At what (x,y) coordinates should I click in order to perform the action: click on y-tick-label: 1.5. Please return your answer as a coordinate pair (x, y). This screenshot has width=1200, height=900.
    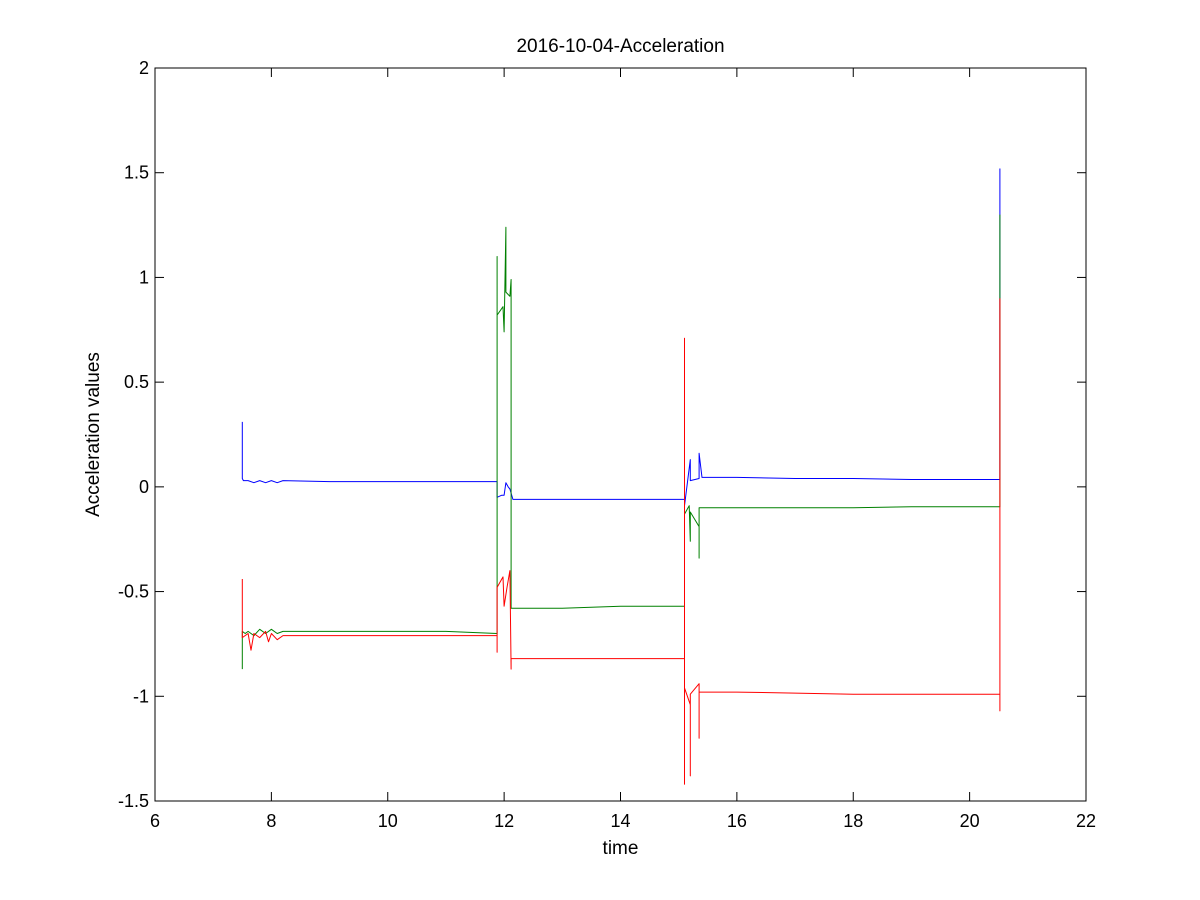
    Looking at the image, I should click on (136, 173).